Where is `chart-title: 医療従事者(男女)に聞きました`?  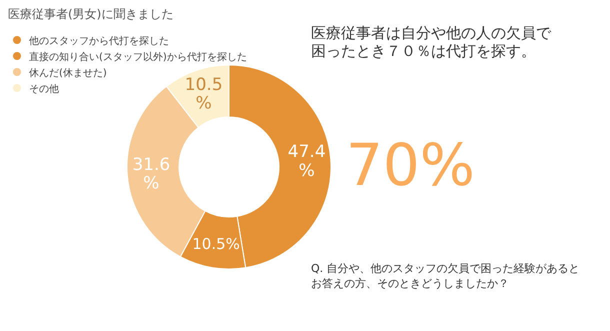 chart-title: 医療従事者(男女)に聞きました is located at coordinates (91, 14).